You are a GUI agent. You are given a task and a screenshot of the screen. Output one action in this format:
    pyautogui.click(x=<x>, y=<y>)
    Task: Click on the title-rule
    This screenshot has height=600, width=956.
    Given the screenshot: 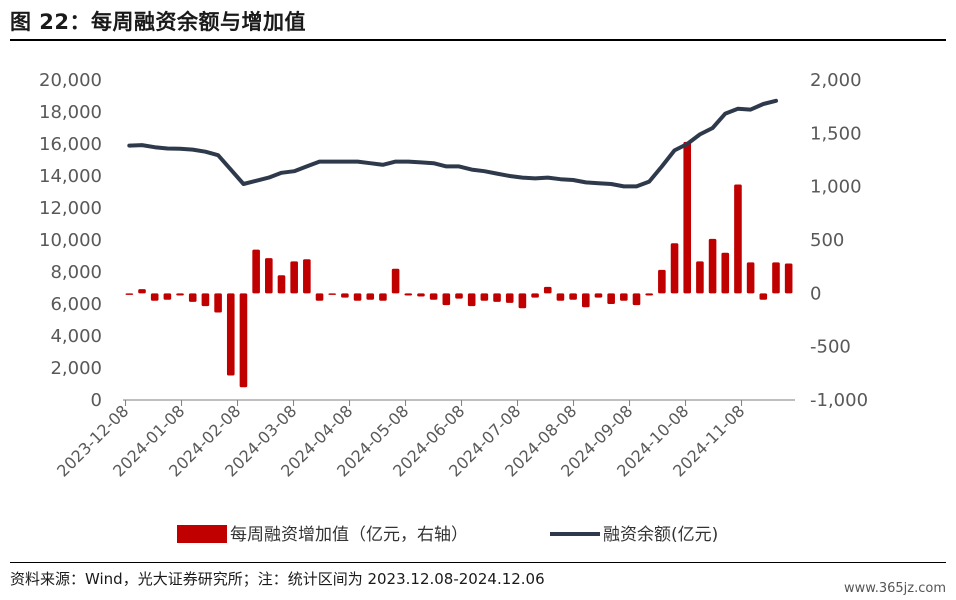 What is the action you would take?
    pyautogui.click(x=478, y=40)
    